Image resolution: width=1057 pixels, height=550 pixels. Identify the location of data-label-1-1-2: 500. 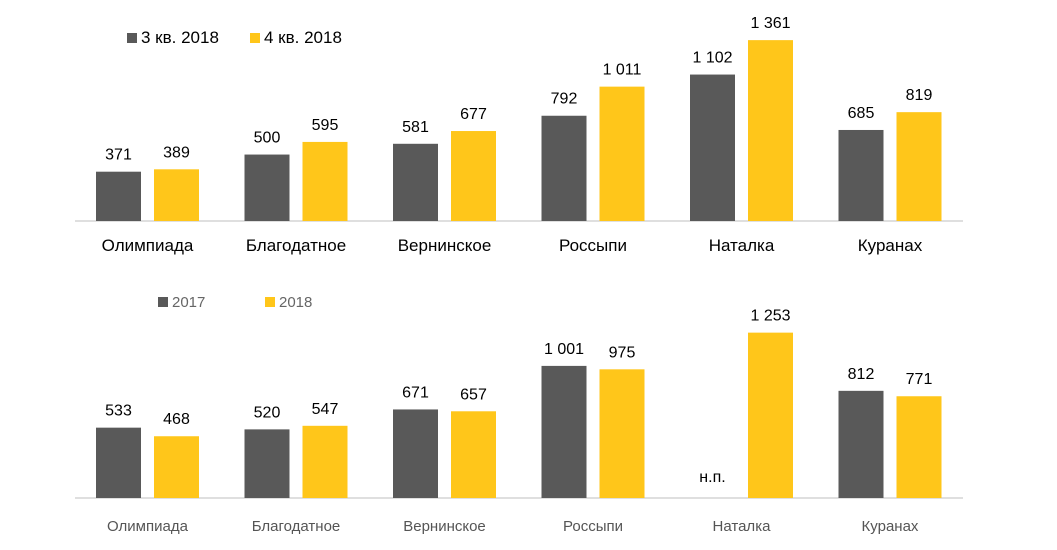
(267, 138).